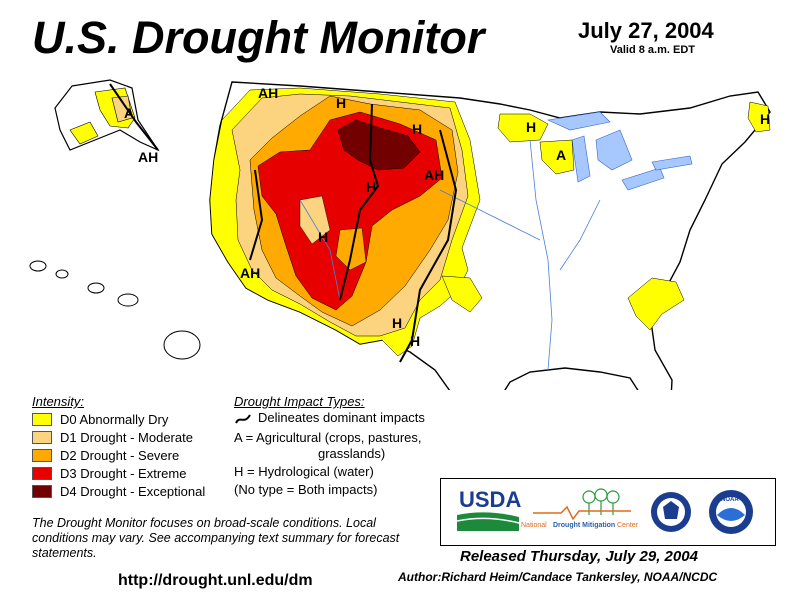  What do you see at coordinates (42, 491) in the screenshot?
I see `legend-swatch-d4` at bounding box center [42, 491].